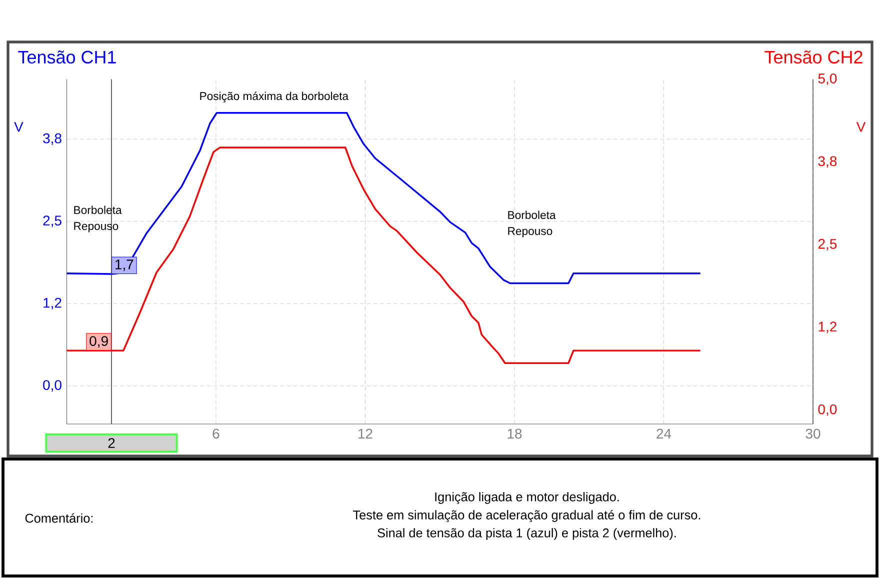 This screenshot has height=579, width=880. I want to click on y-tick-label: 3,8, so click(52, 139).